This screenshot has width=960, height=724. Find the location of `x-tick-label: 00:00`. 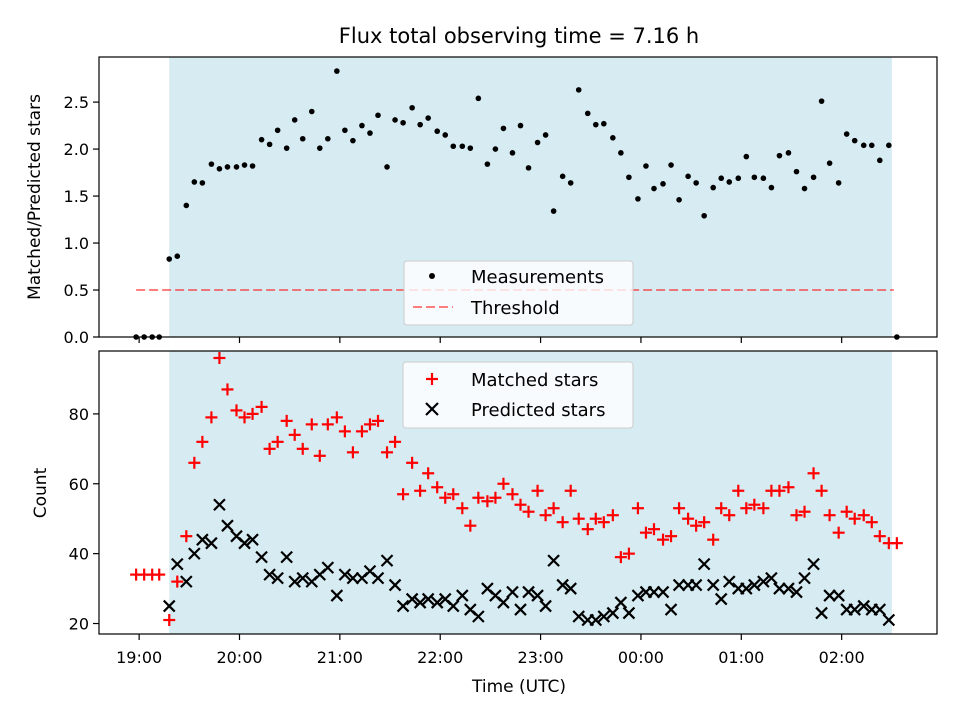

x-tick-label: 00:00 is located at coordinates (641, 657).